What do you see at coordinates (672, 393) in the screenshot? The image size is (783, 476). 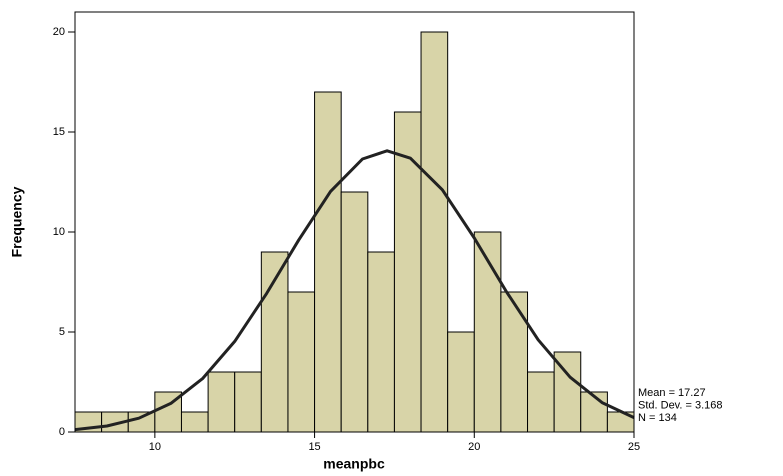 I see `stat-annotation: Mean = 17.27` at bounding box center [672, 393].